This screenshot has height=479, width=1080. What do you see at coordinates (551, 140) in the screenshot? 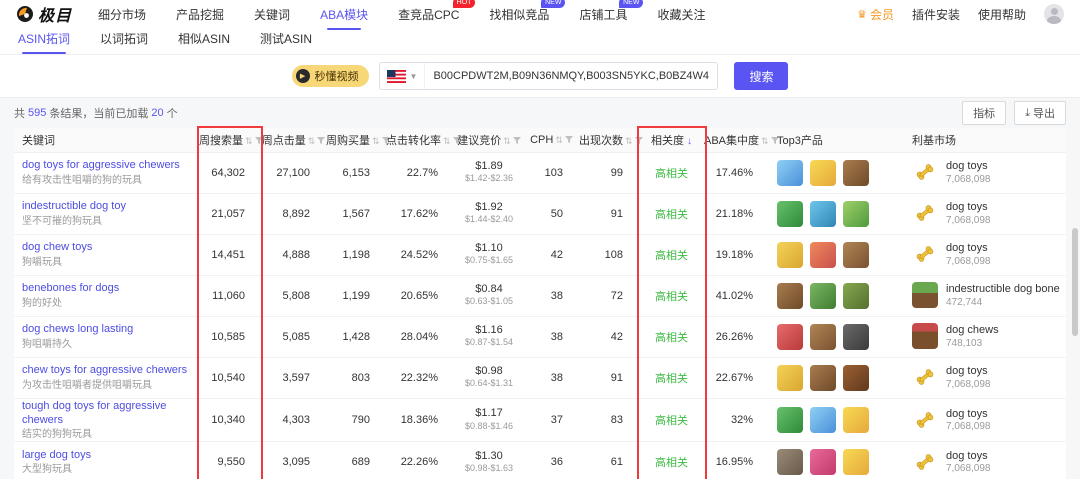
I see `column-header-6: CPH ⇅` at bounding box center [551, 140].